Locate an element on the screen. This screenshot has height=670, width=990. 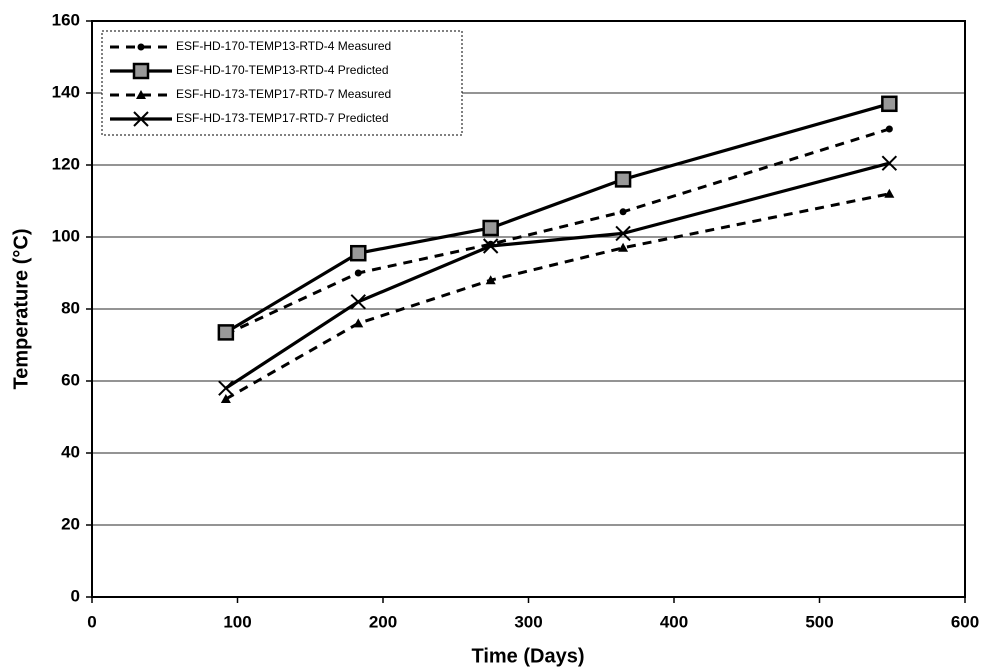
x-tick-label: 500 is located at coordinates (819, 621).